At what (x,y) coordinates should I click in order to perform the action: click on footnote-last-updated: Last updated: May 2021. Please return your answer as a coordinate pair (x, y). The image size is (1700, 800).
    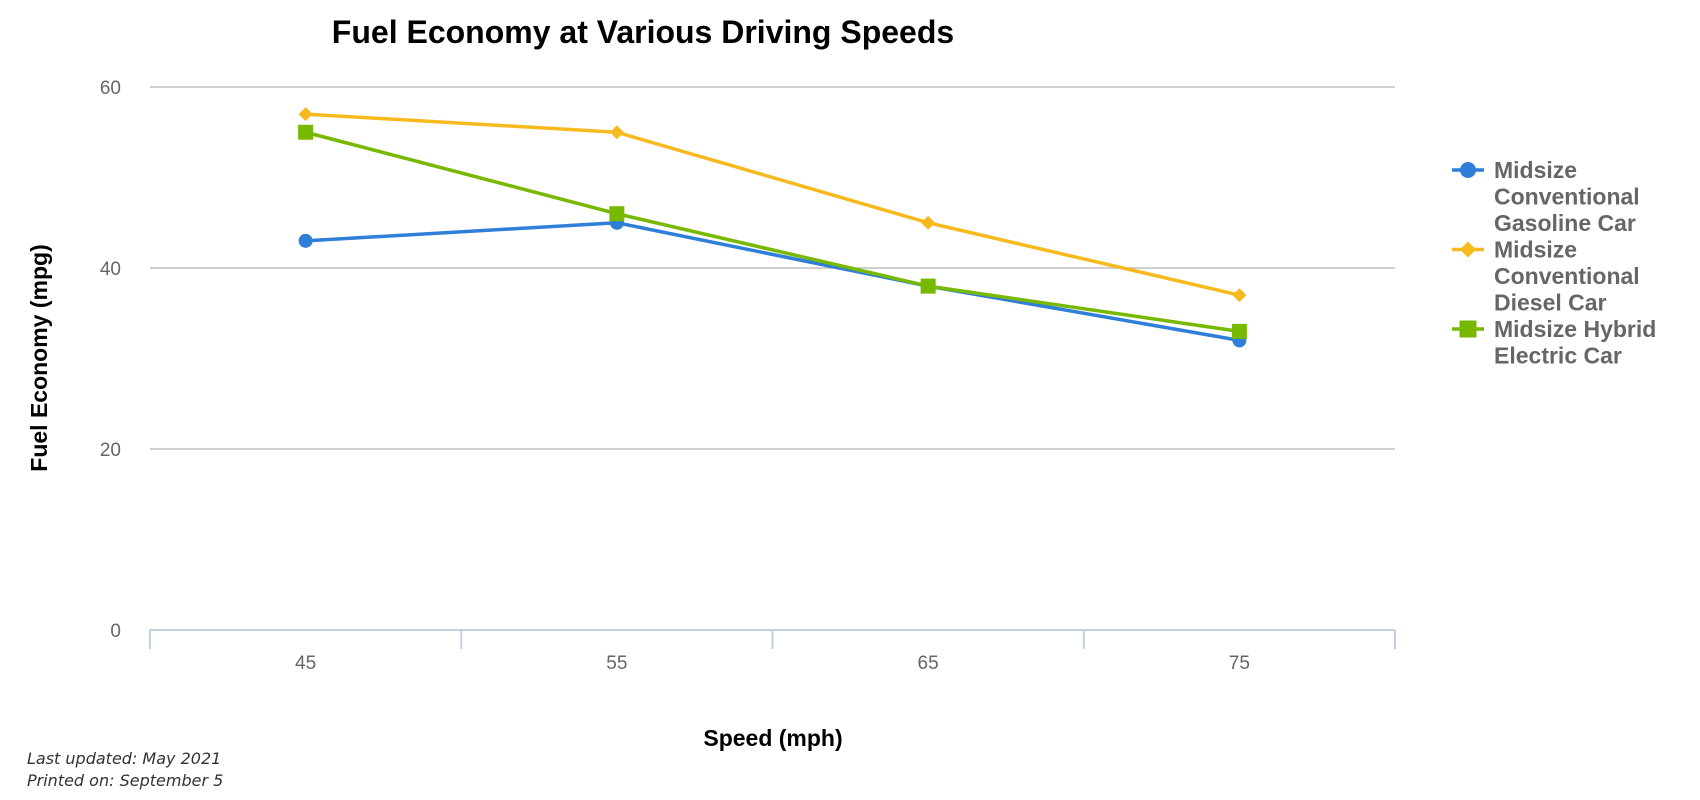
    Looking at the image, I should click on (124, 758).